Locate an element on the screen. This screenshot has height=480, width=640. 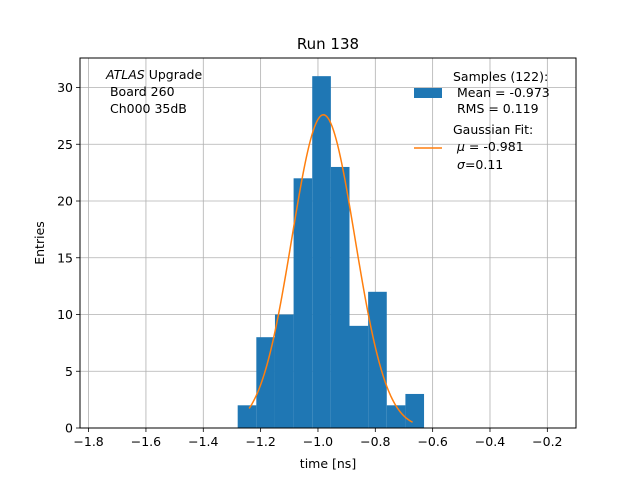
x-axis-ticks: −1.8 −1.6 −1.4 −1.2 −1.0 −0.8 −0.6 −0.4 −0.2 is located at coordinates (318, 438).